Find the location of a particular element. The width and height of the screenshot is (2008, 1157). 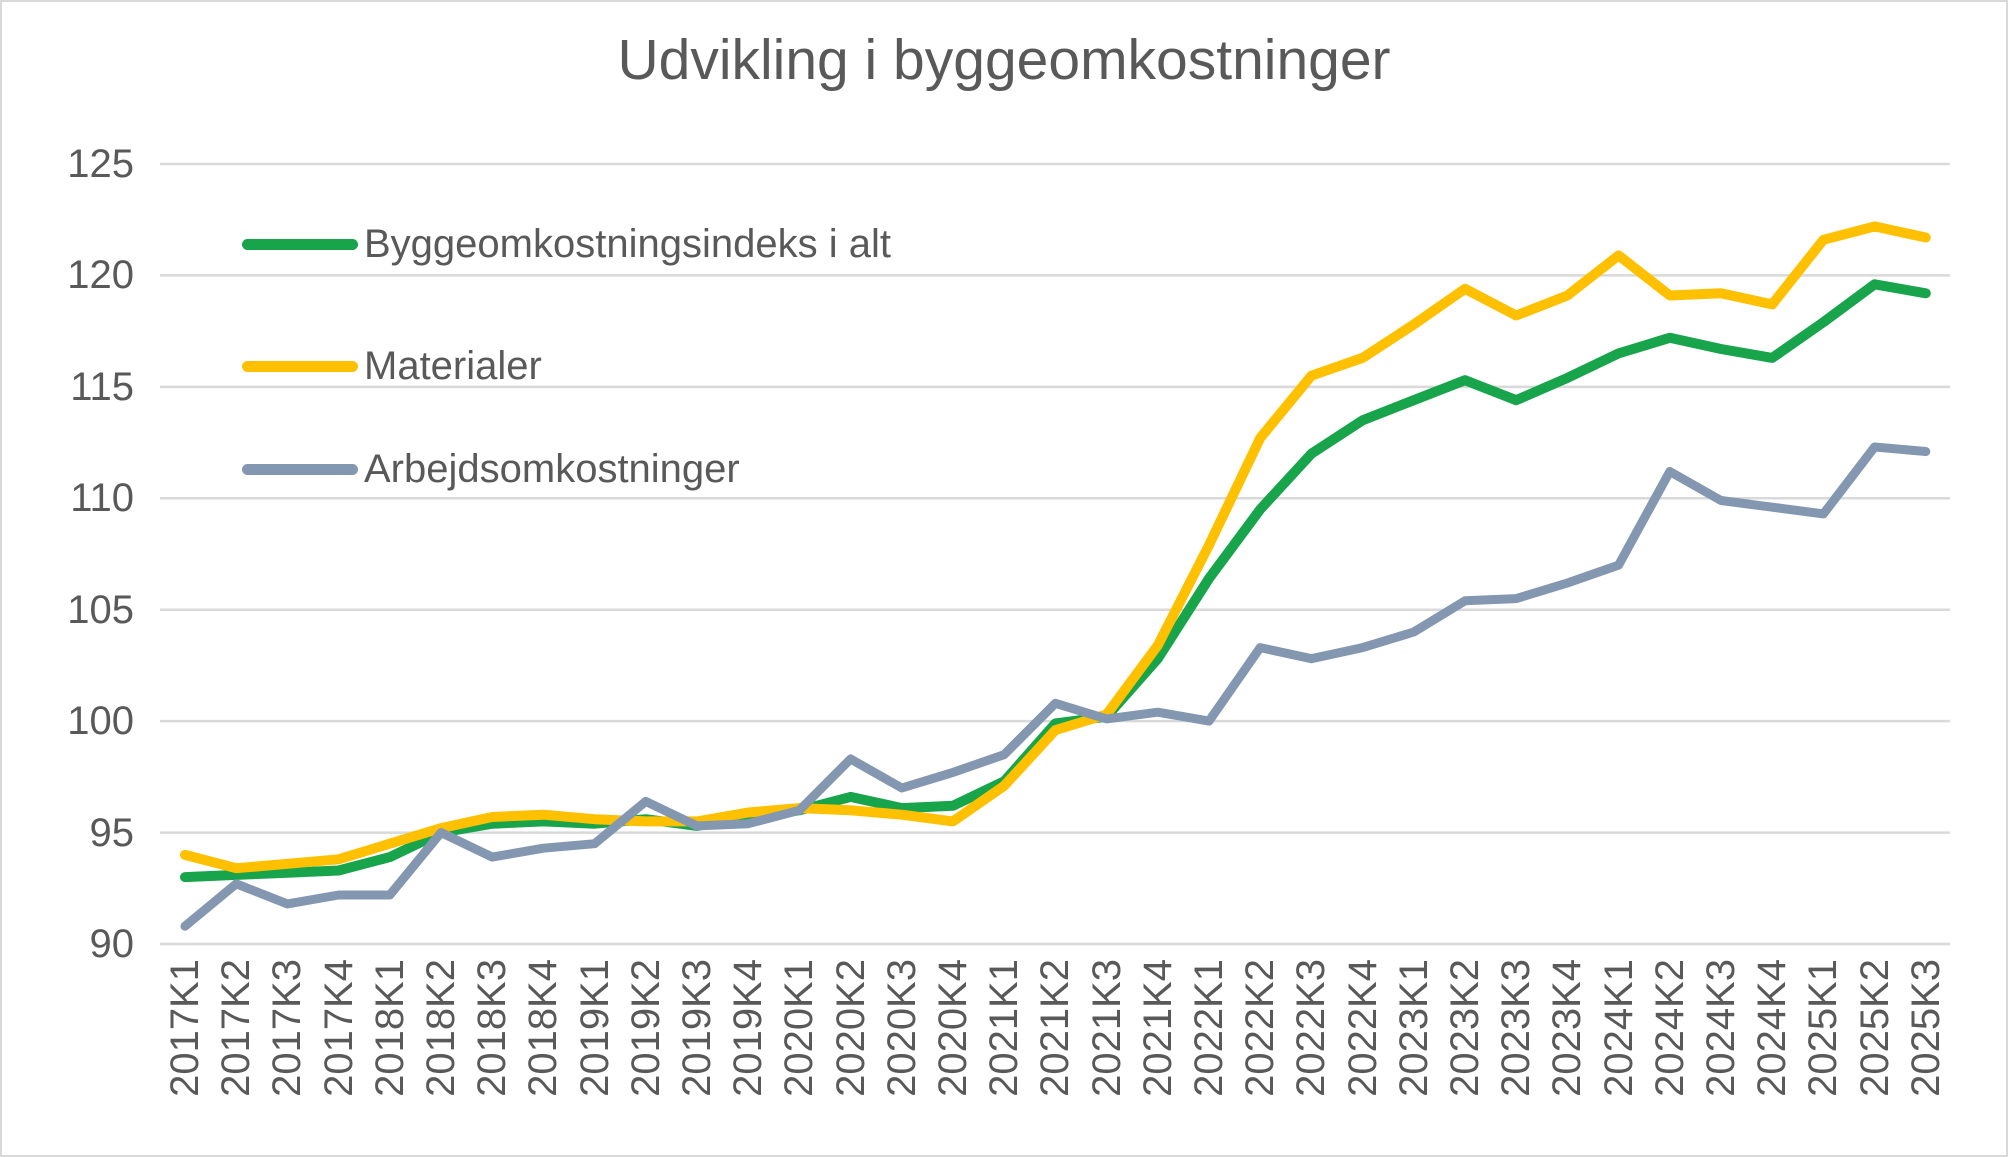

legend-label: Byggeomkostningsindeks i alt is located at coordinates (627, 243).